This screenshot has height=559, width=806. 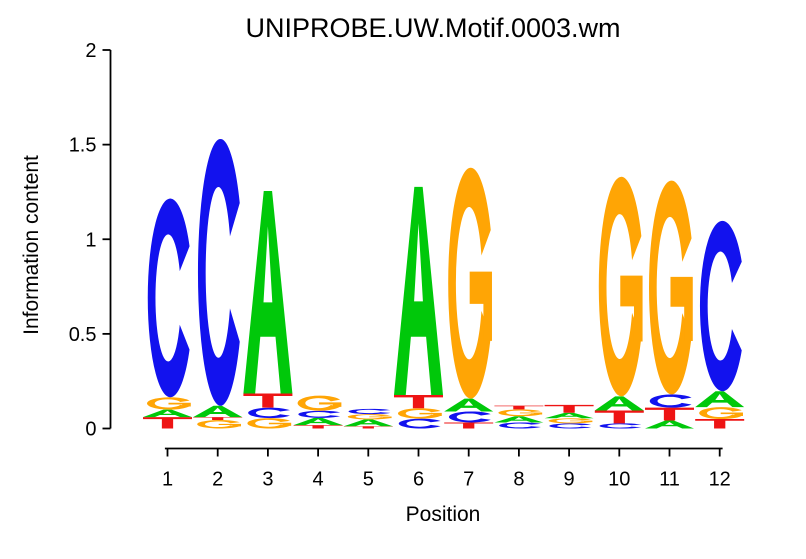 I want to click on logo-letter-G-pos9, so click(x=570, y=421).